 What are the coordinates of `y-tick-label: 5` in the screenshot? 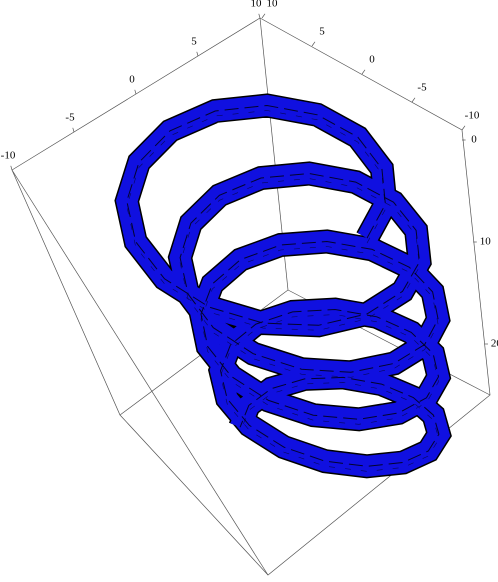 It's located at (322, 32).